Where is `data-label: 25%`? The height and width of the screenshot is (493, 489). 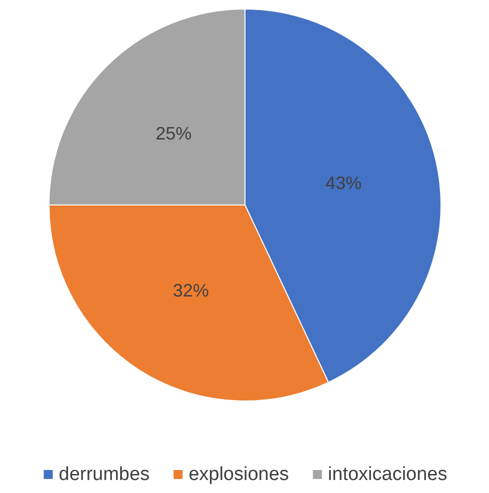
data-label: 25% is located at coordinates (174, 134).